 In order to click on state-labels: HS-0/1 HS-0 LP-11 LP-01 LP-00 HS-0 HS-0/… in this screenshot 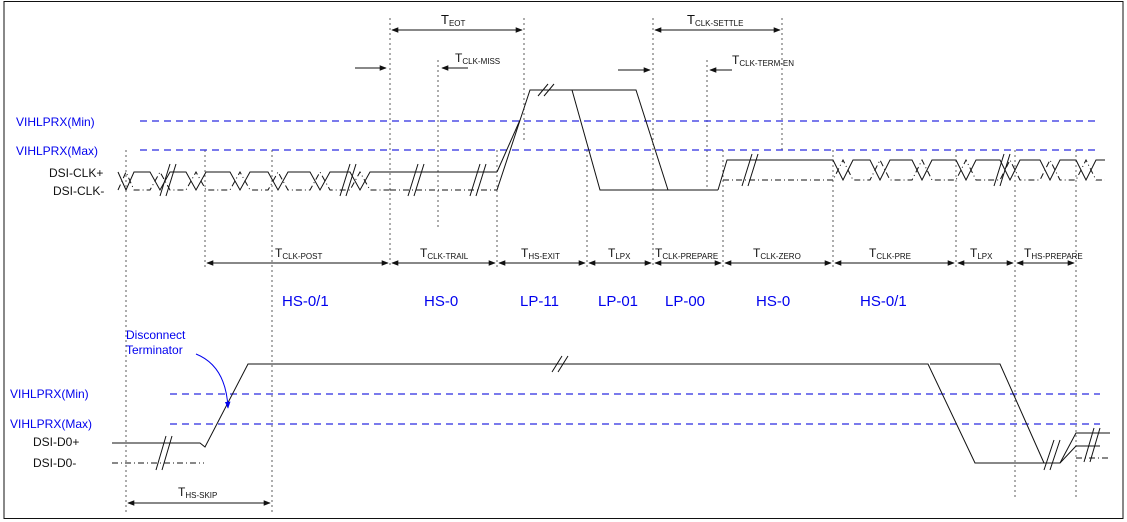, I will do `click(594, 301)`.